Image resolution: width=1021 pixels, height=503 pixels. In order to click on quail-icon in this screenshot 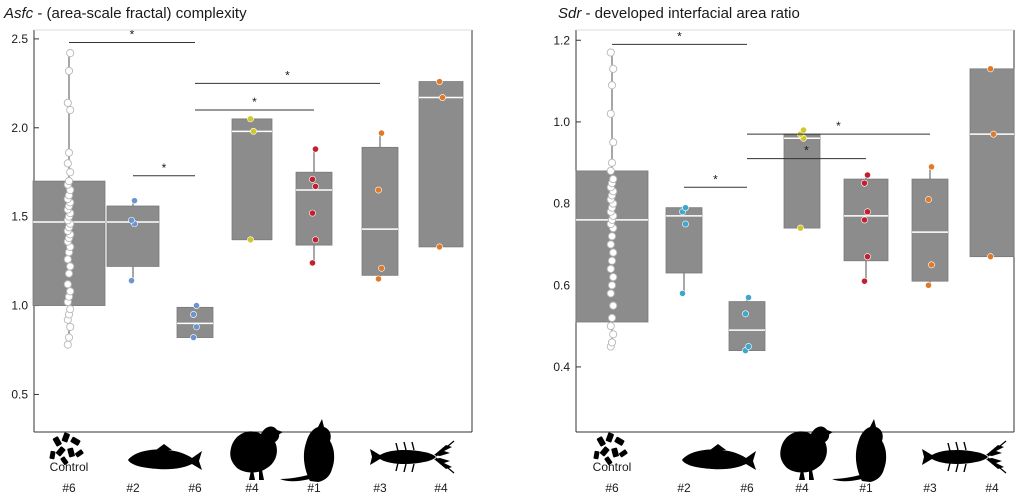, I will do `click(806, 453)`.